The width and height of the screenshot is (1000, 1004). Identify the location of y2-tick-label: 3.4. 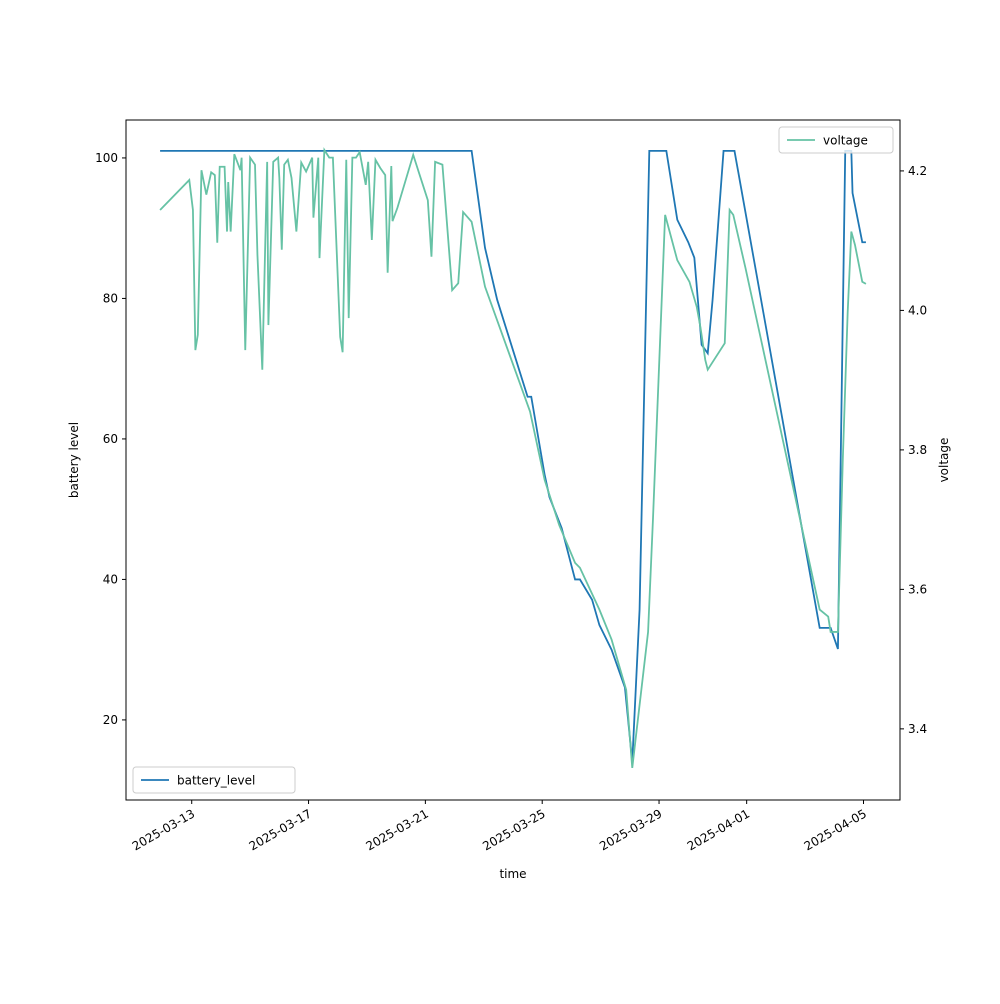
(917, 729).